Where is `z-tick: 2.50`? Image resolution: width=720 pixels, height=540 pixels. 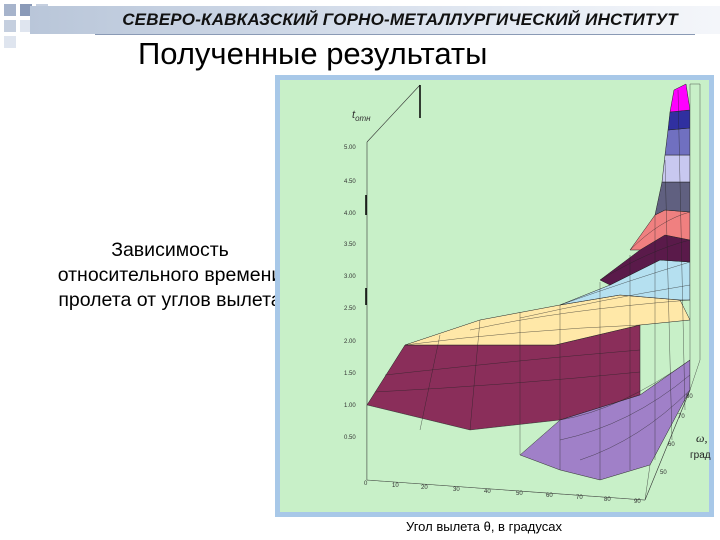 z-tick: 2.50 is located at coordinates (350, 309).